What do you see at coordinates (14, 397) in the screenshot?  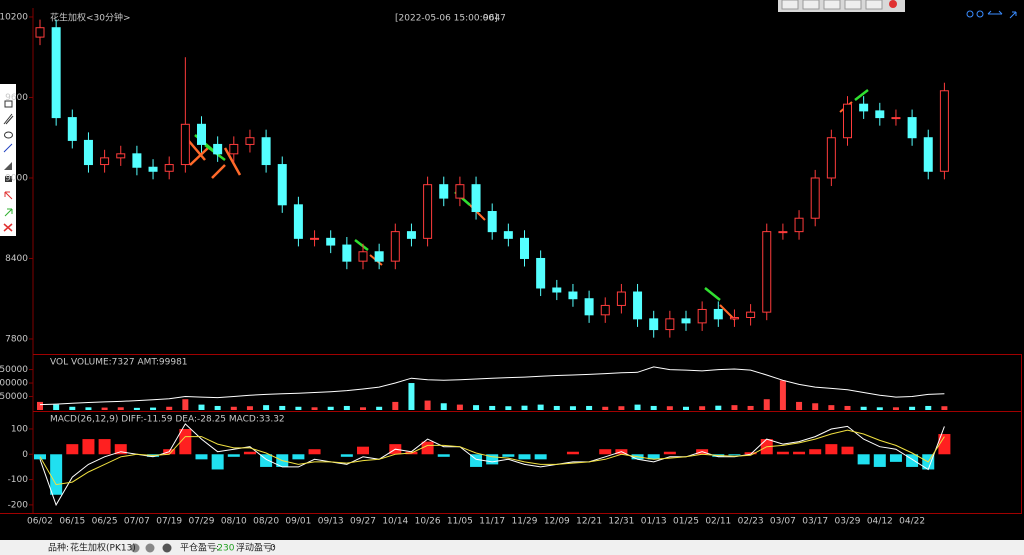 I see `y-tick-label: 50000` at bounding box center [14, 397].